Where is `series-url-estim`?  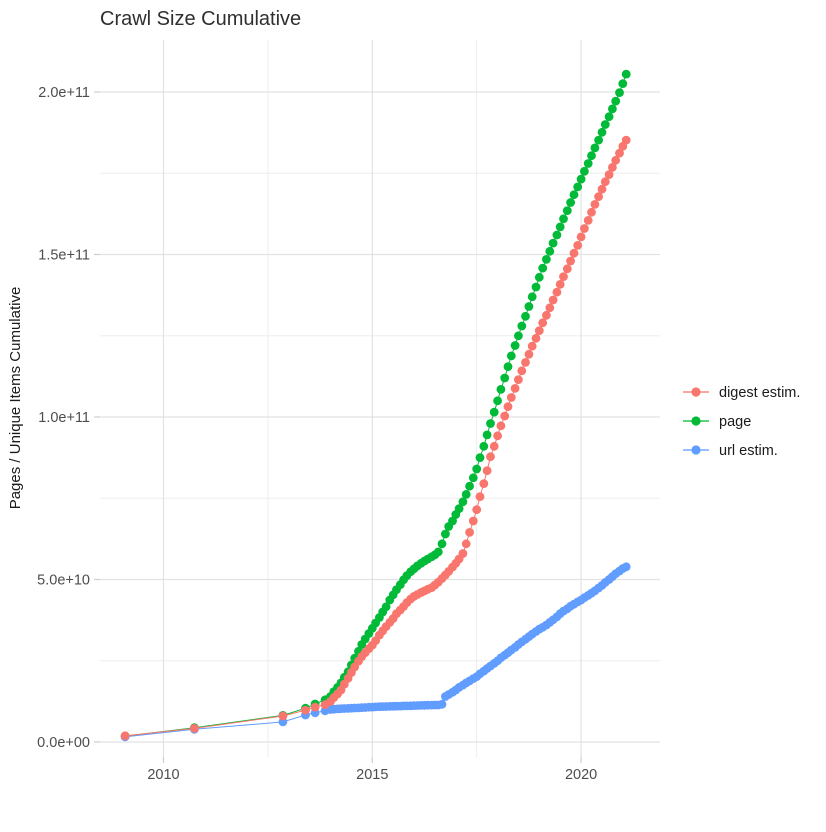
series-url-estim is located at coordinates (375, 652).